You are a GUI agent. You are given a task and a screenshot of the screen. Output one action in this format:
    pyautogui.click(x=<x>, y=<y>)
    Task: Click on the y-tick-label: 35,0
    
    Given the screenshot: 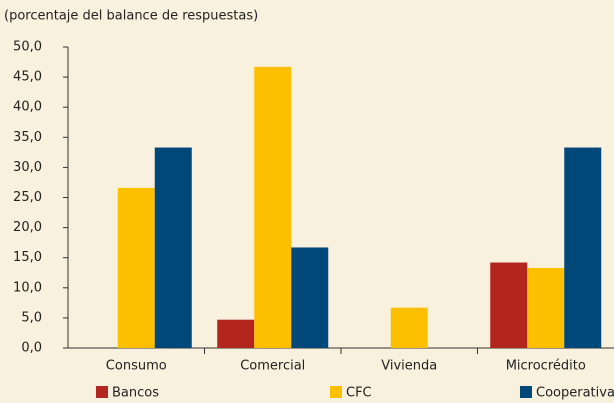 What is the action you would take?
    pyautogui.click(x=27, y=137)
    